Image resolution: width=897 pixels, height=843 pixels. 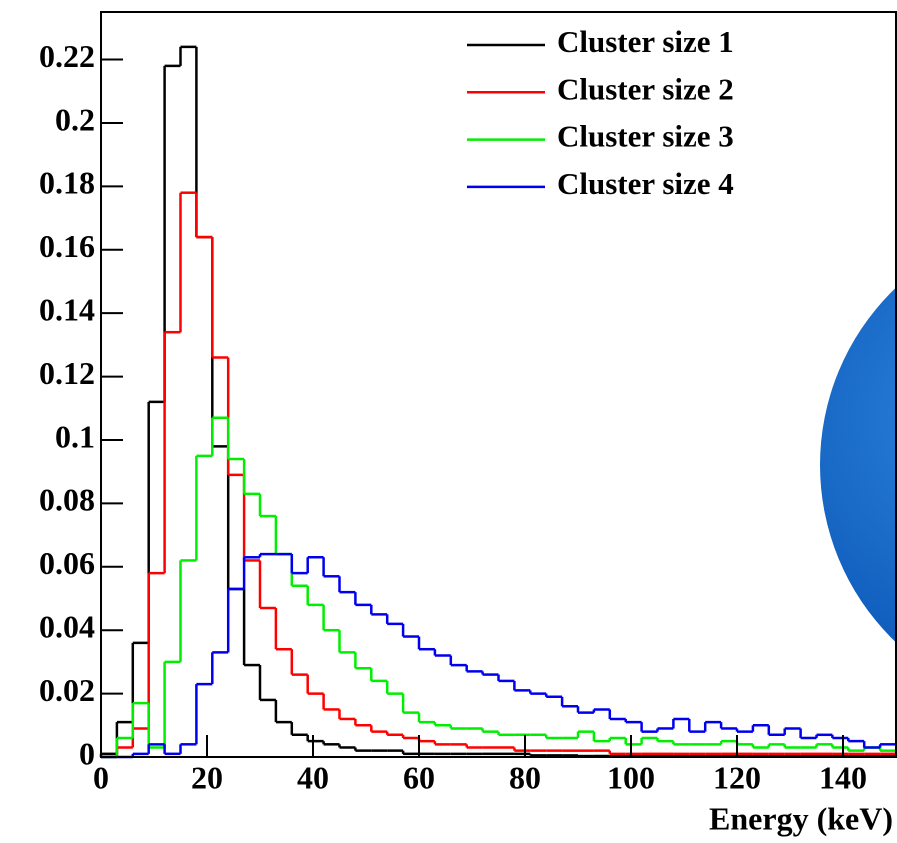 I want to click on legend-label: Cluster size 1, so click(x=645, y=41).